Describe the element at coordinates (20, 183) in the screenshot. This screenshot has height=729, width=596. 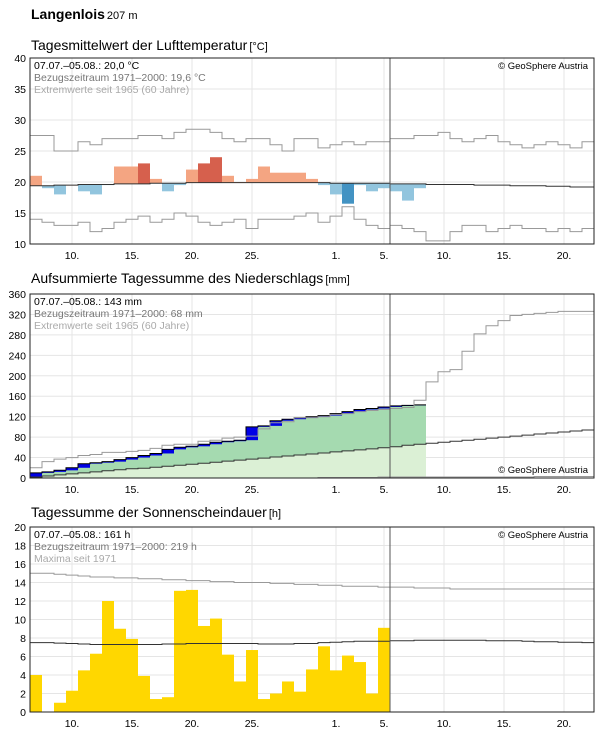
I see `y-tick-label: 20` at that location.